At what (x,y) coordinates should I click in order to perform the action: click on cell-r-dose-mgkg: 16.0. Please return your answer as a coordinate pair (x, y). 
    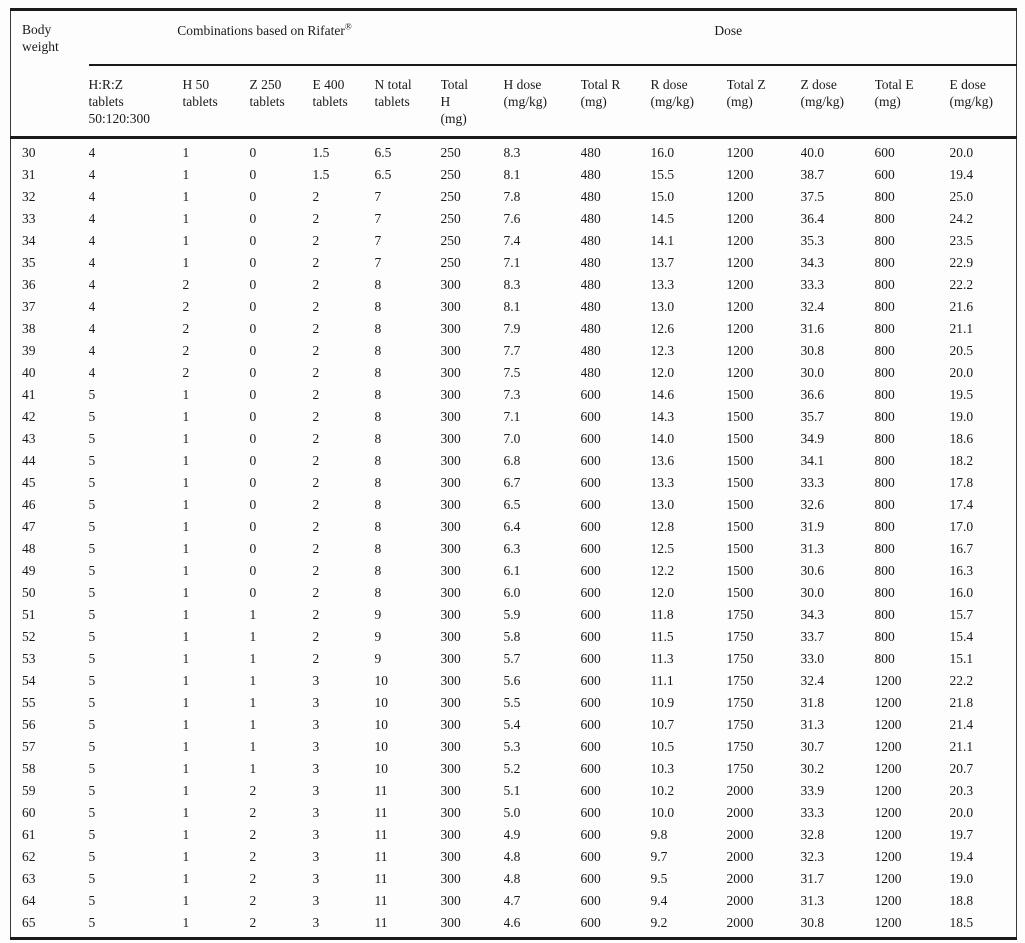
    Looking at the image, I should click on (662, 152).